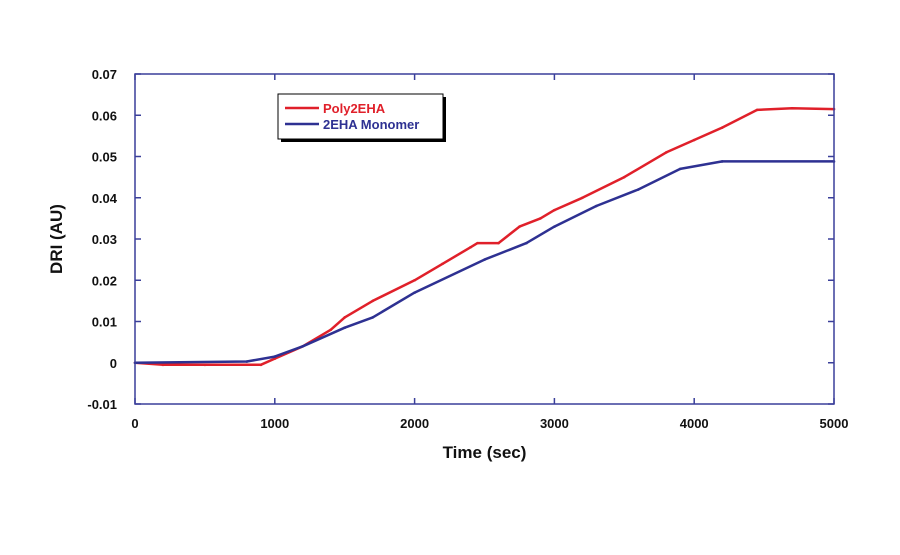  Describe the element at coordinates (354, 108) in the screenshot. I see `legend-label-poly2eha: Poly2EHA` at that location.